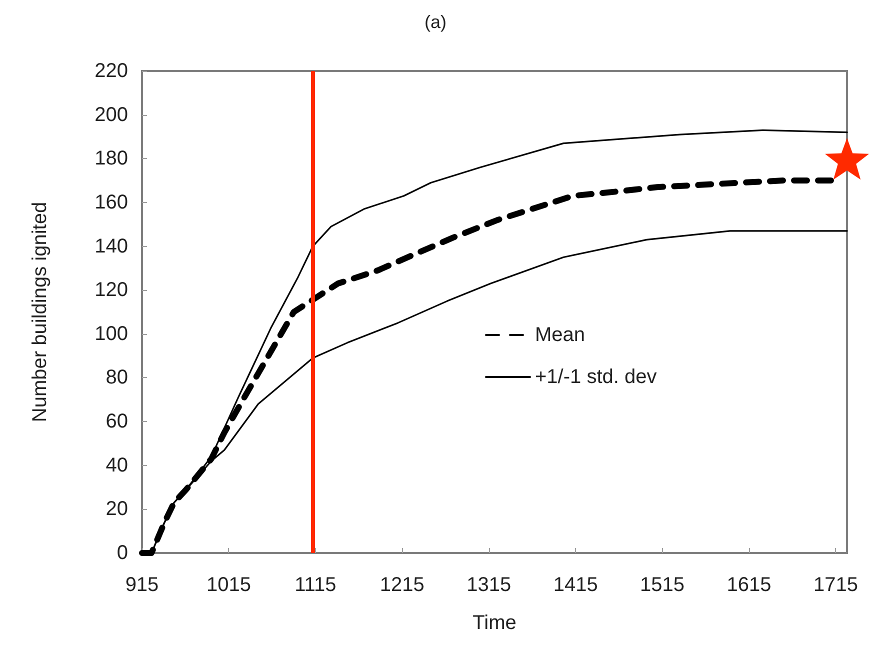 The height and width of the screenshot is (659, 871). I want to click on x-tick-label: 1515, so click(662, 585).